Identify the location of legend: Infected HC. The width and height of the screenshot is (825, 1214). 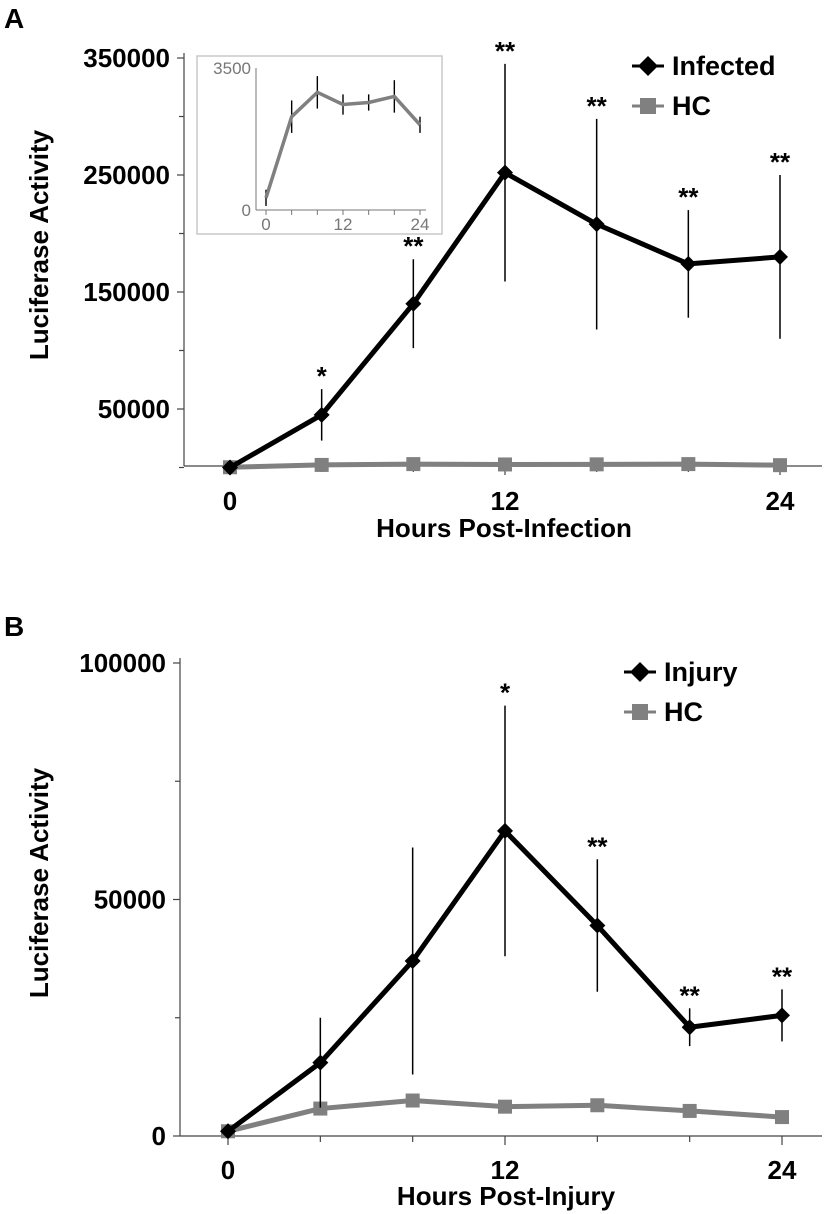
(704, 86).